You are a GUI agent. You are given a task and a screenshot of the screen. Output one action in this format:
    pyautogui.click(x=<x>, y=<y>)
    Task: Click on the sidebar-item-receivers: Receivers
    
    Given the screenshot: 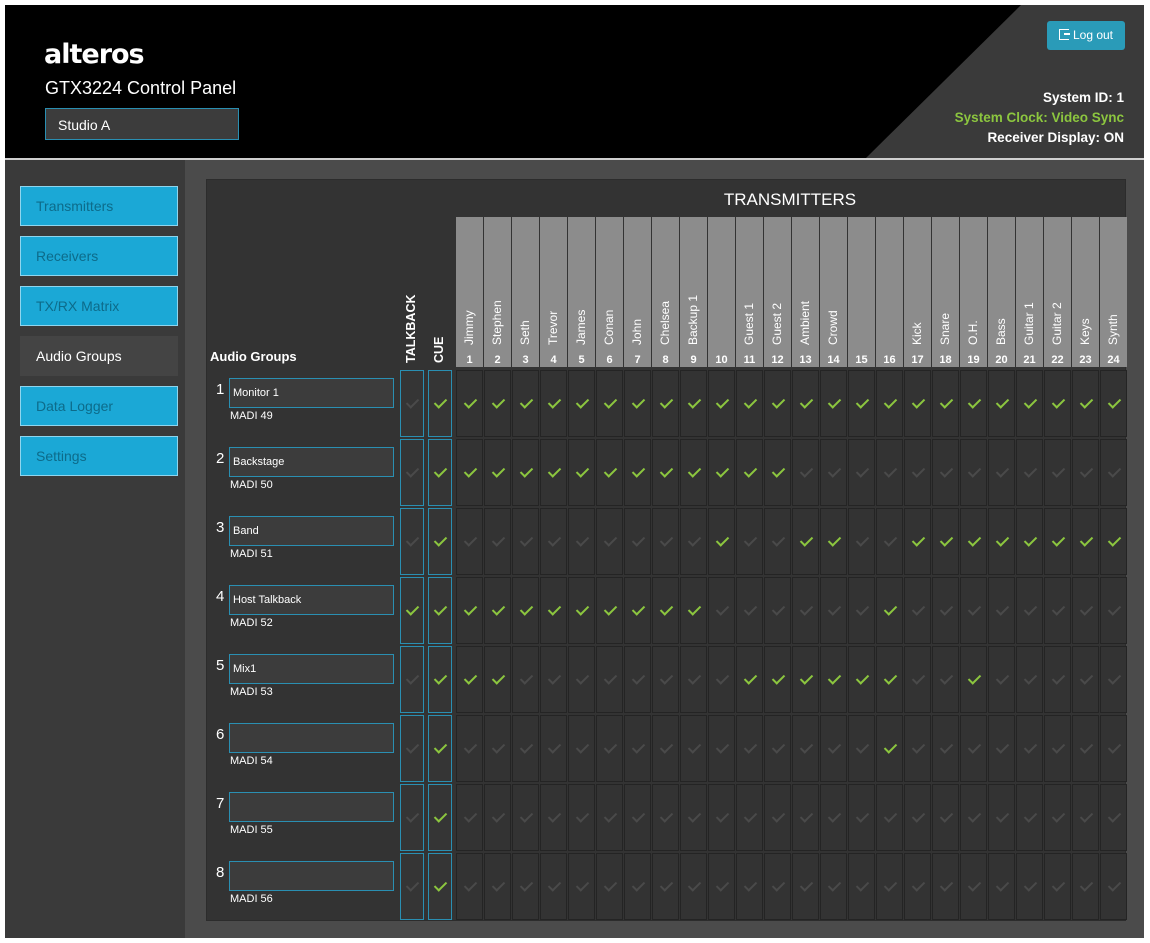 What is the action you would take?
    pyautogui.click(x=99, y=256)
    